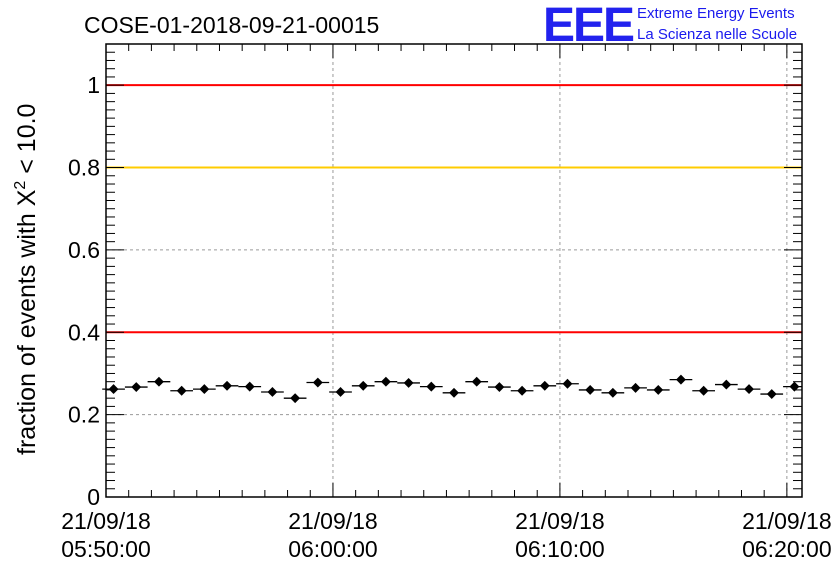 Image resolution: width=836 pixels, height=572 pixels. Describe the element at coordinates (27, 322) in the screenshot. I see `y-axis-label-main: fraction of events with Χ` at that location.